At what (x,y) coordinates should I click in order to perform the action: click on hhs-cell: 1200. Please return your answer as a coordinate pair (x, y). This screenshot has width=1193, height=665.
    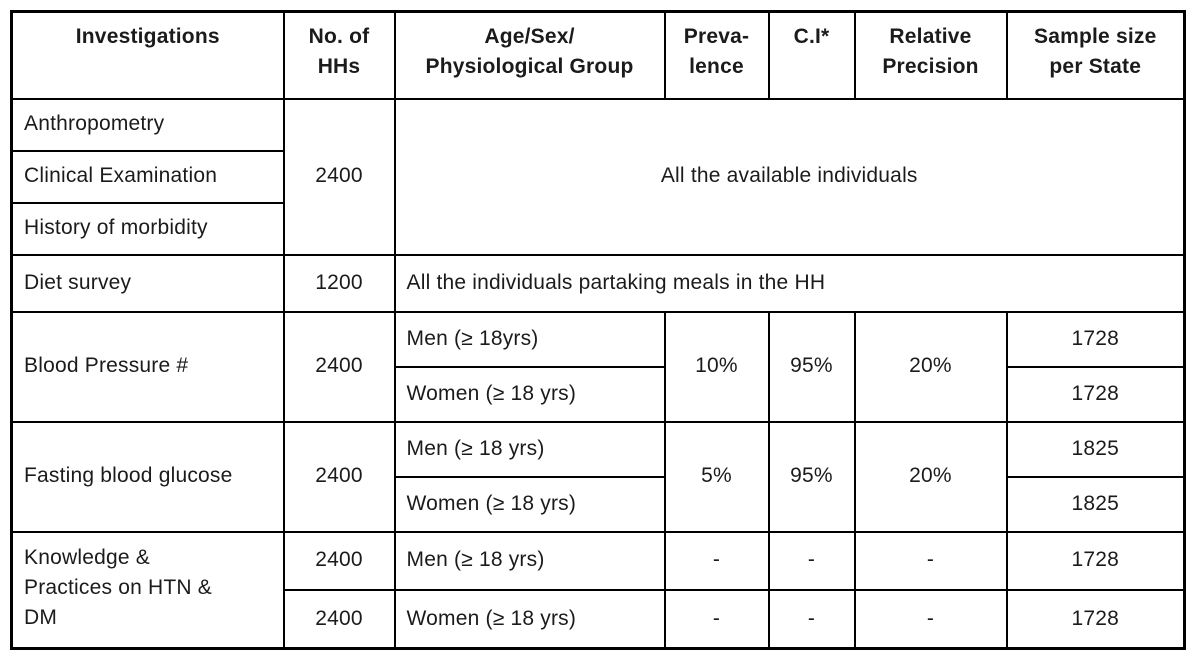
    Looking at the image, I should click on (339, 283).